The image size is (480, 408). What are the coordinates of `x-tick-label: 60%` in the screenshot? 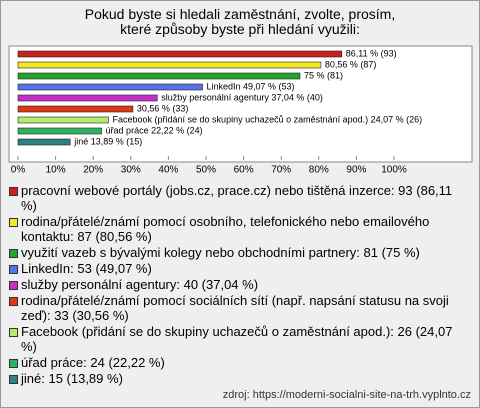 It's located at (244, 170).